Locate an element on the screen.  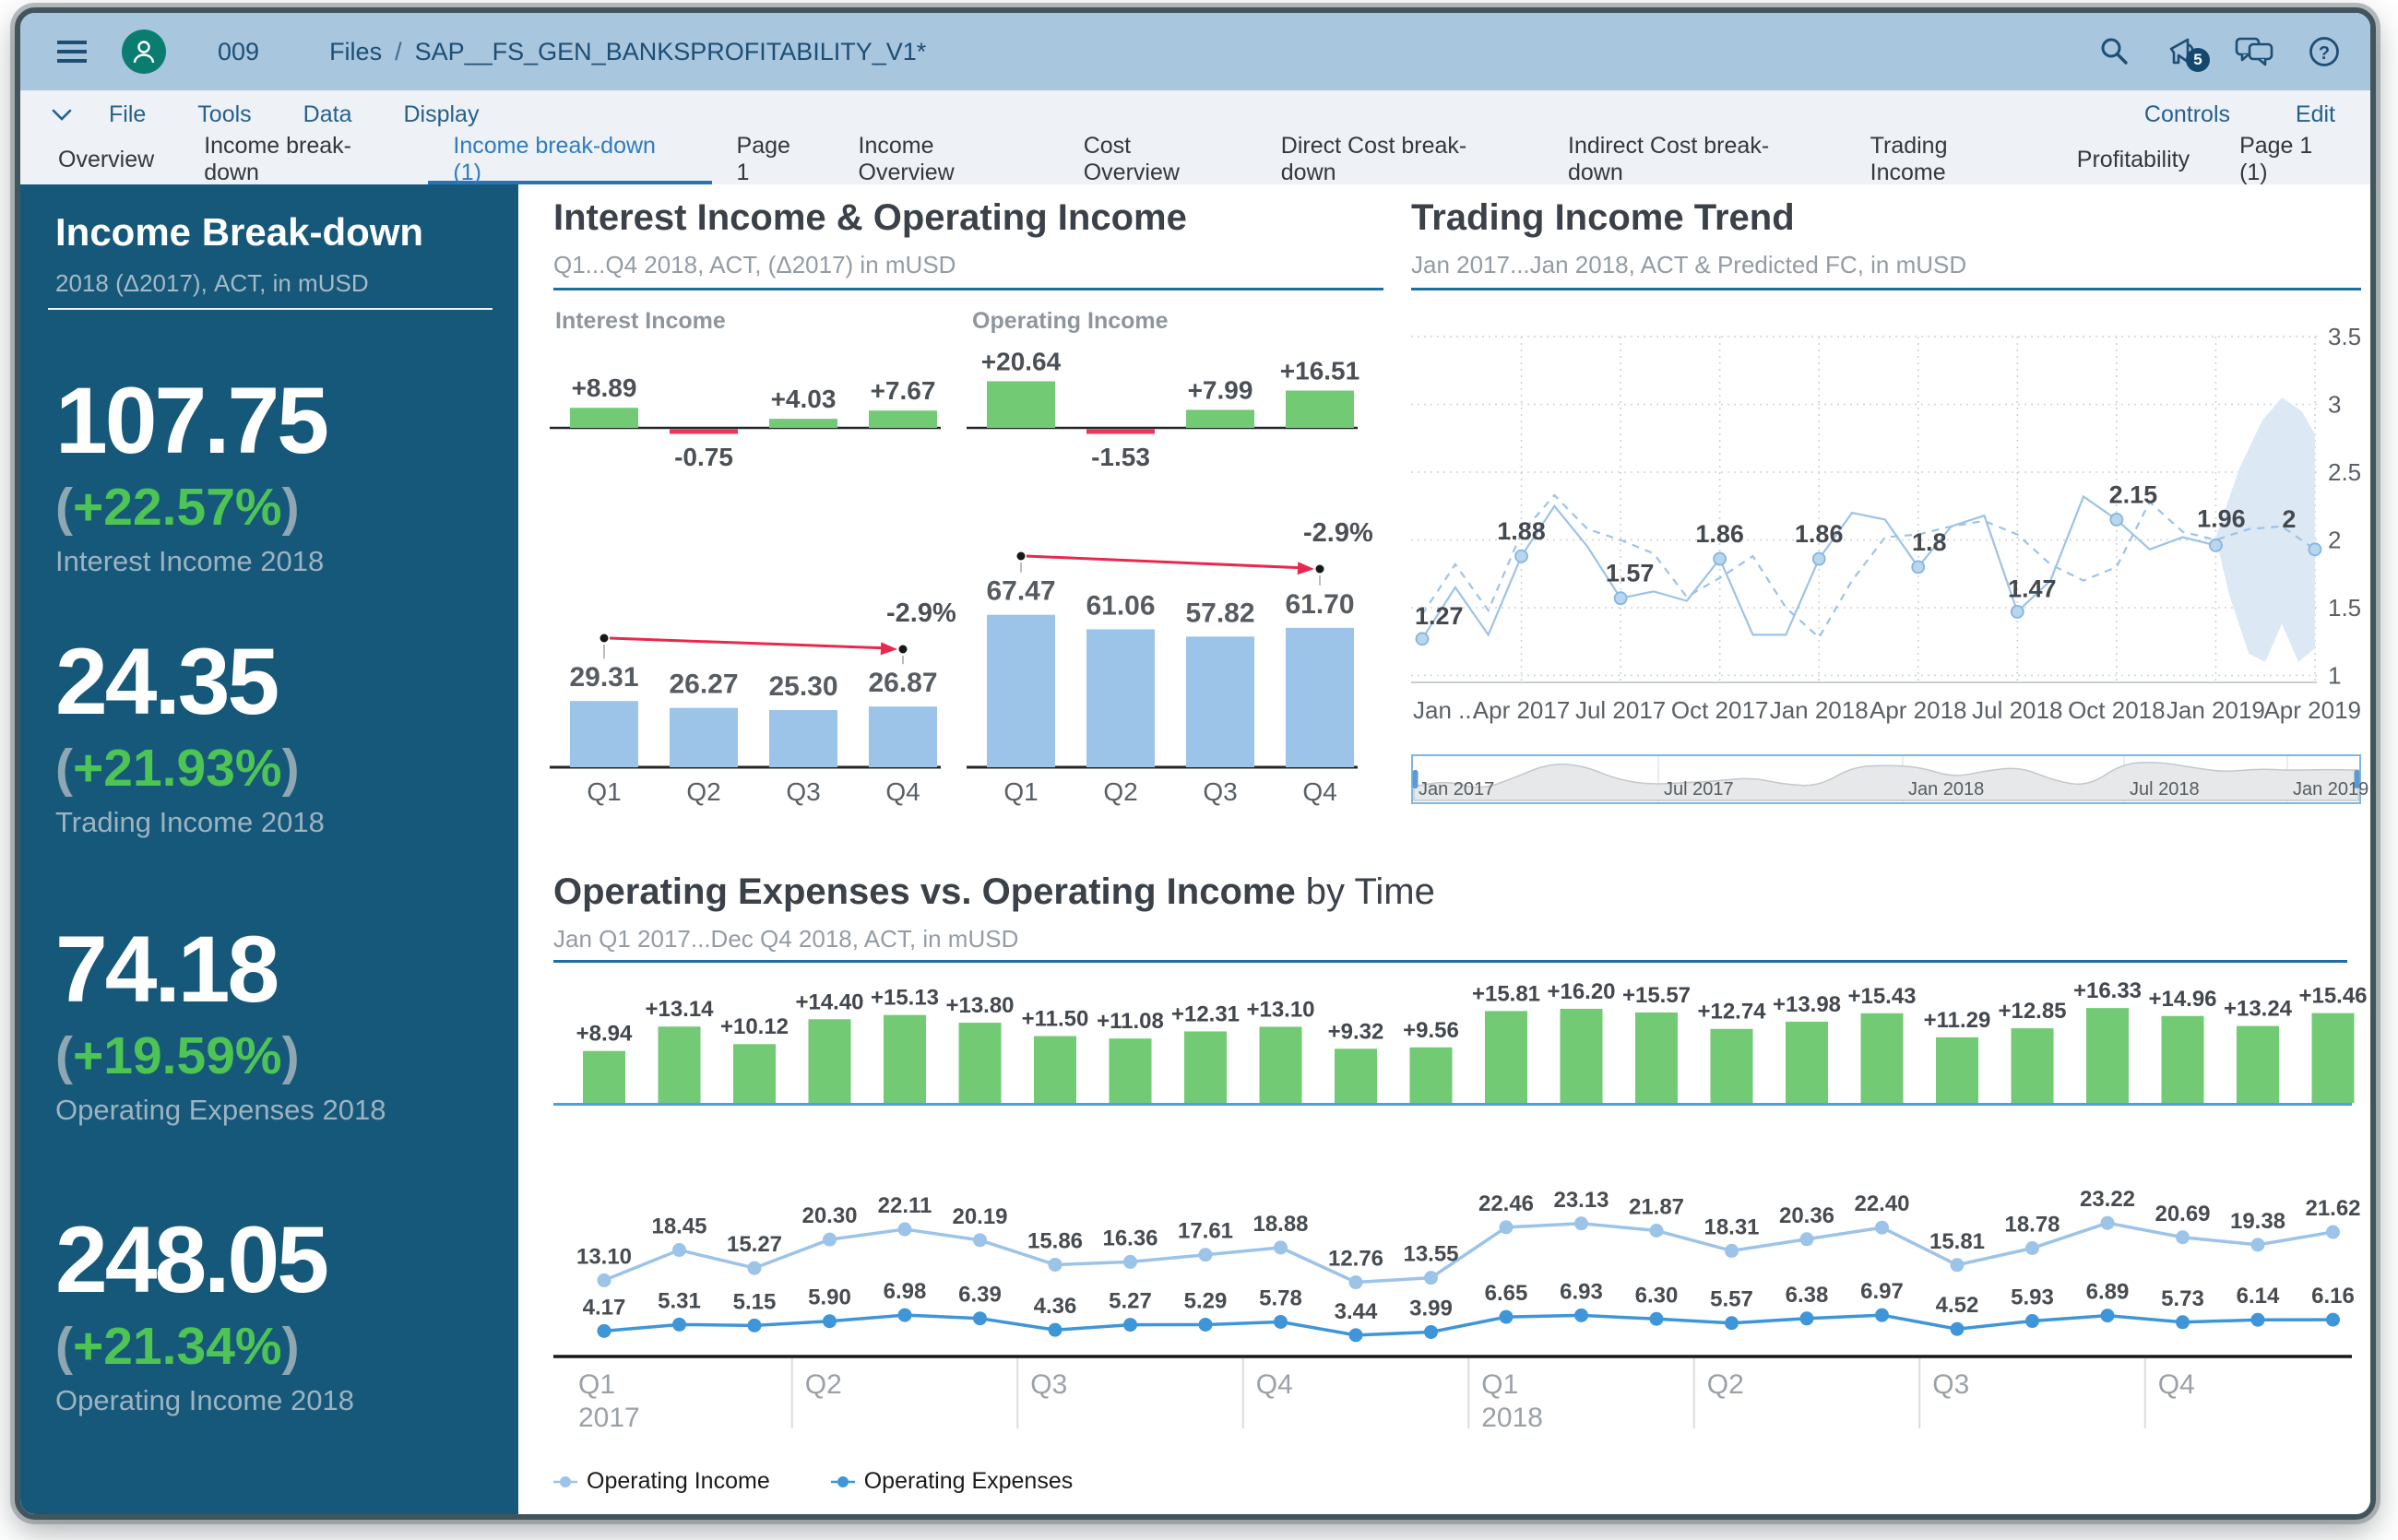
tenant-id: 009 is located at coordinates (239, 51).